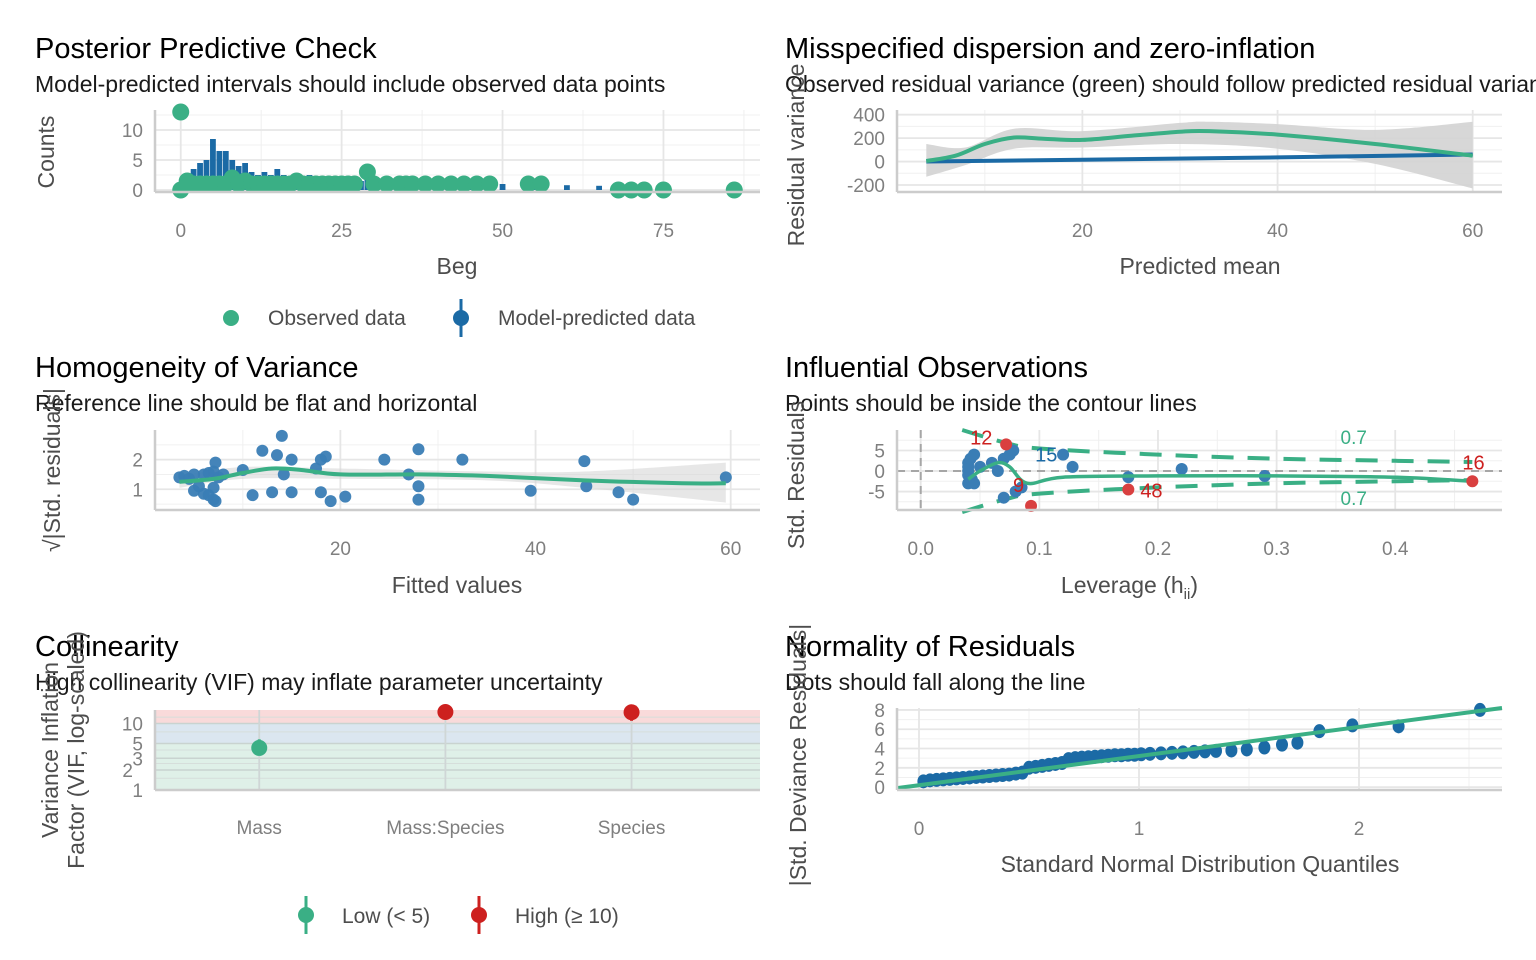  I want to click on x-tick-label: Mass, so click(259, 828).